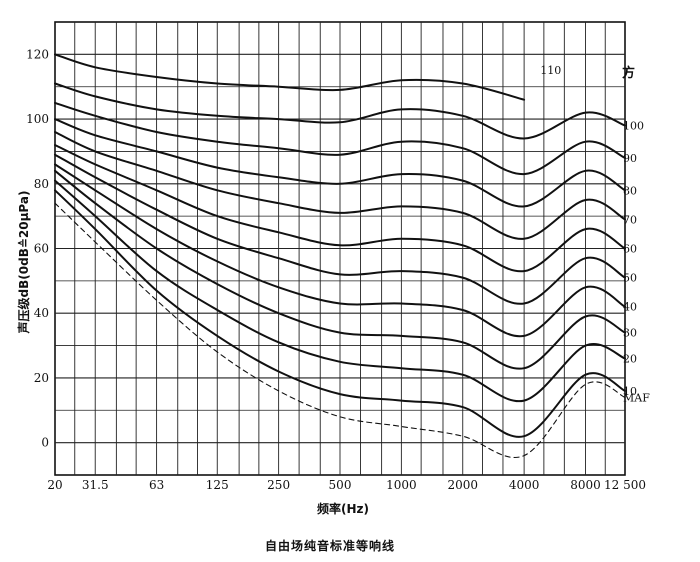 This screenshot has height=562, width=700. I want to click on y-tick-label: 120, so click(37, 54).